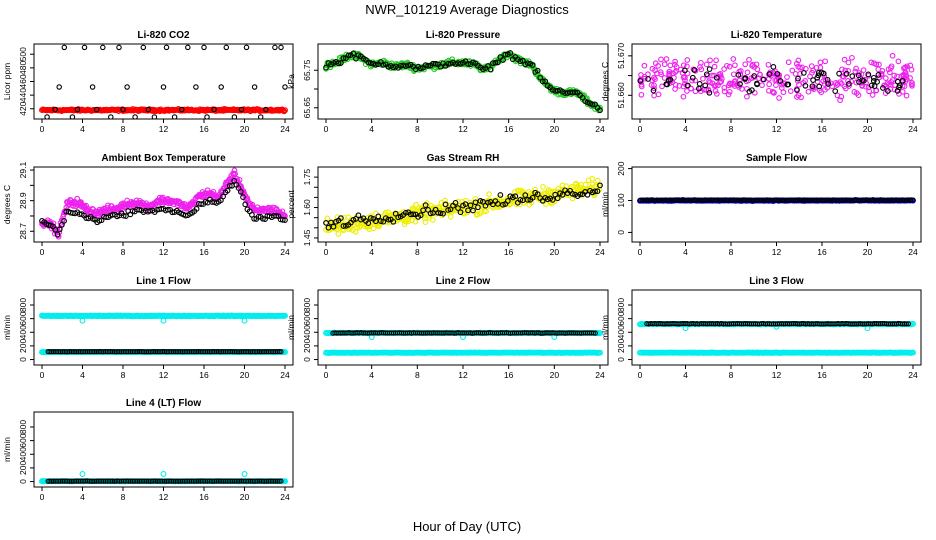  What do you see at coordinates (307, 108) in the screenshot?
I see `y-tick-label: 65.65` at bounding box center [307, 108].